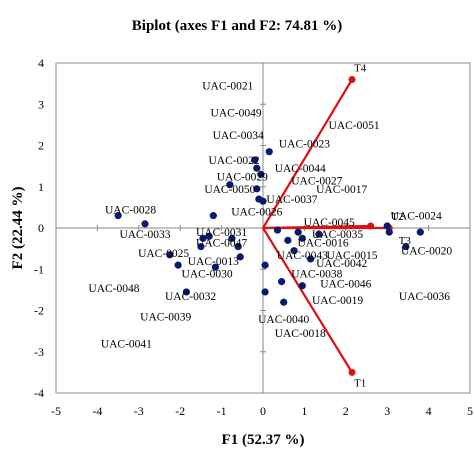 The width and height of the screenshot is (474, 474). I want to click on observation-label: UAC-0032, so click(190, 297).